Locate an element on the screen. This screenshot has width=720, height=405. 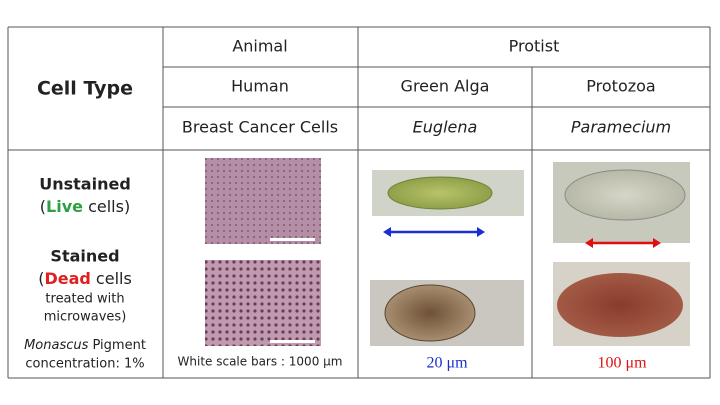
row-title: Stained is located at coordinates (84, 256).